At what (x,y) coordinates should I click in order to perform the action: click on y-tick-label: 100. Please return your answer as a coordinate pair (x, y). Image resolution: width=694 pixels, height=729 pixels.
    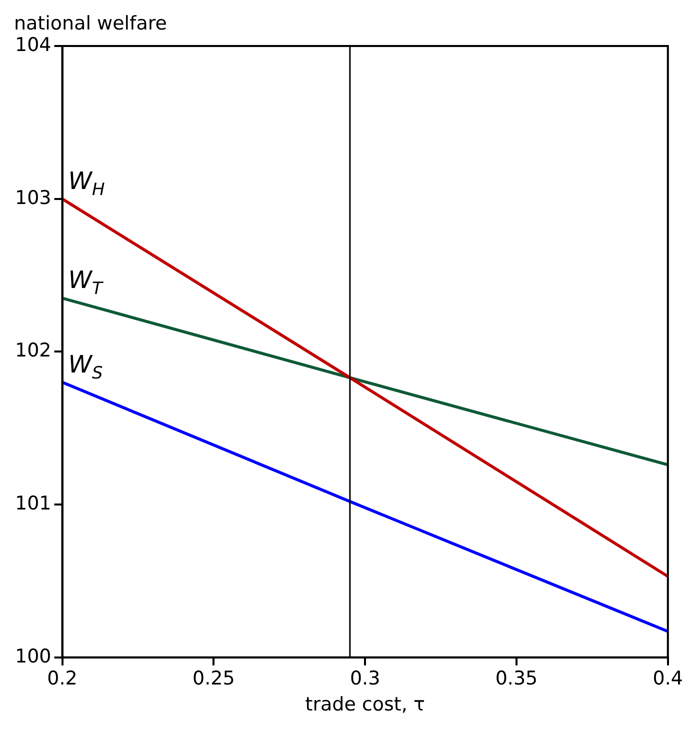
    Looking at the image, I should click on (33, 656).